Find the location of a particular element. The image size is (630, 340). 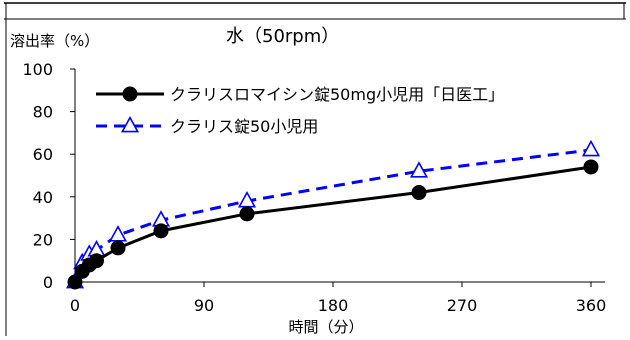

x-tick-label: 90 is located at coordinates (204, 305).